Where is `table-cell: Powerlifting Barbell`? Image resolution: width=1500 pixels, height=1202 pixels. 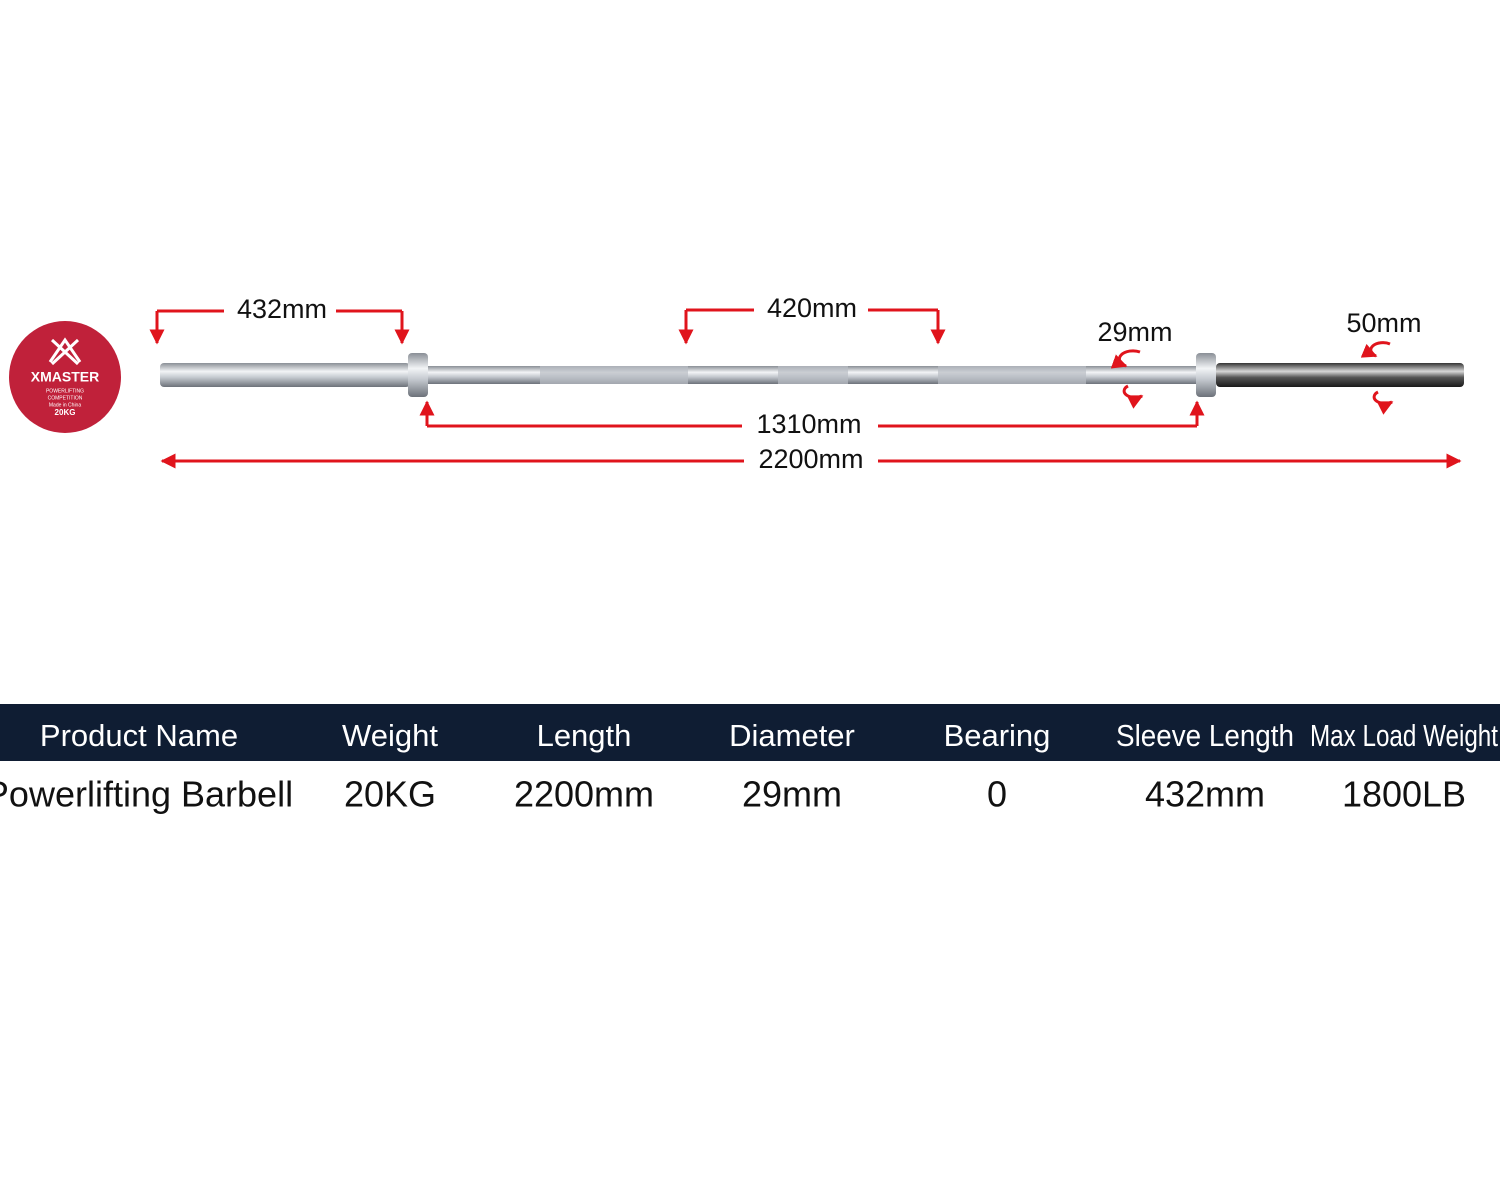
table-cell: Powerlifting Barbell is located at coordinates (146, 794).